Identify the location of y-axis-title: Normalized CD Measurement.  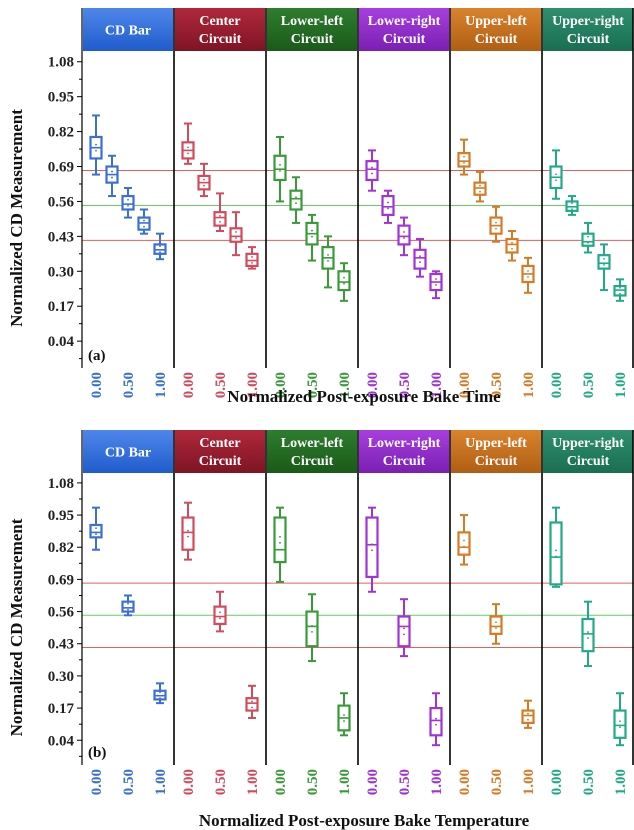
(16, 218).